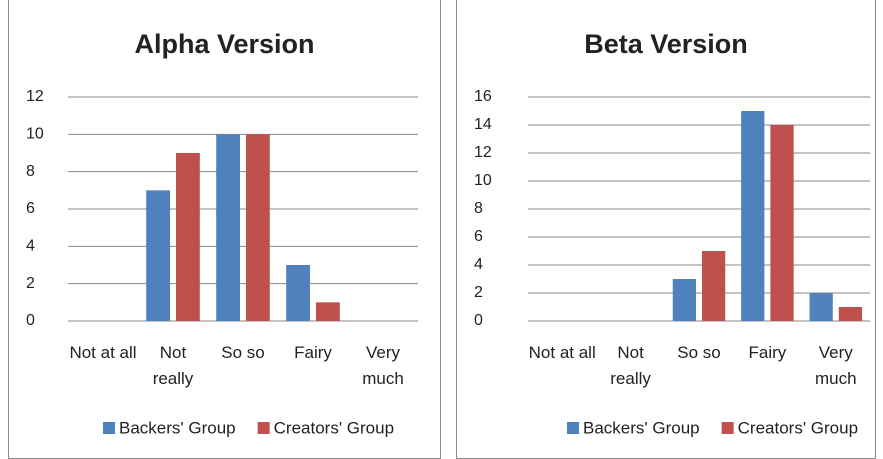  What do you see at coordinates (666, 44) in the screenshot?
I see `chart-title: Beta Version` at bounding box center [666, 44].